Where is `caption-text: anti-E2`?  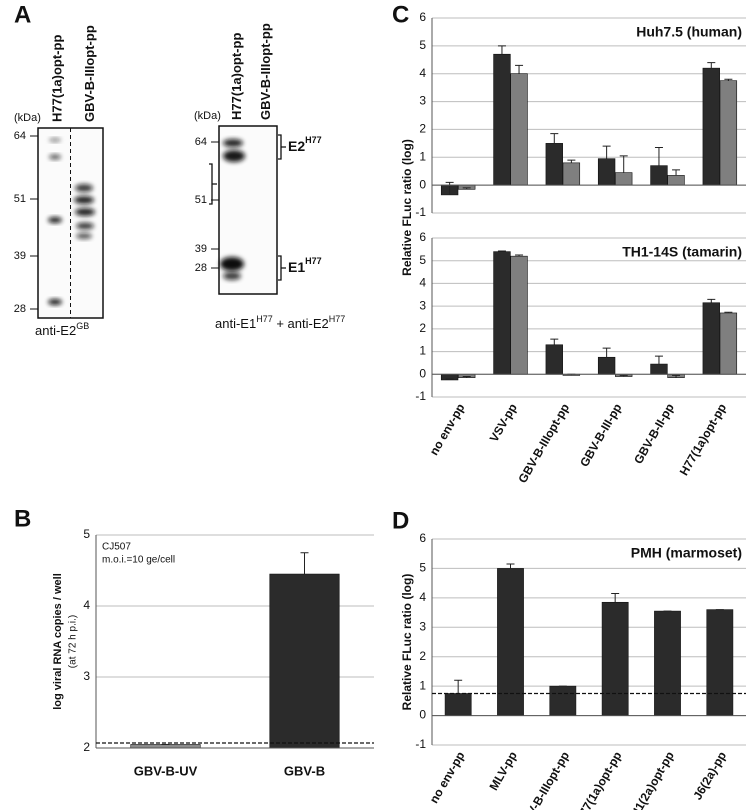
caption-text: anti-E2 is located at coordinates (55, 330).